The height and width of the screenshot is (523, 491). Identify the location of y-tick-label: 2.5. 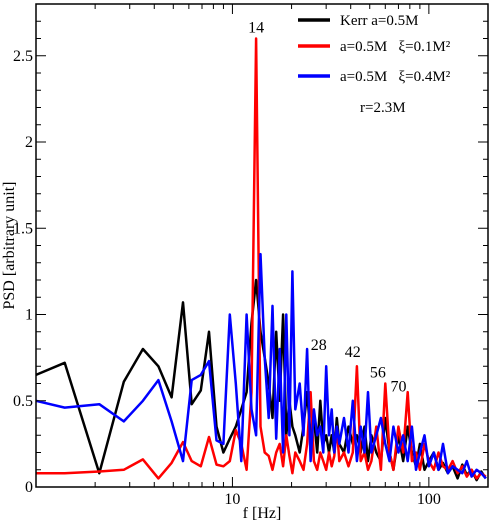
(23, 56).